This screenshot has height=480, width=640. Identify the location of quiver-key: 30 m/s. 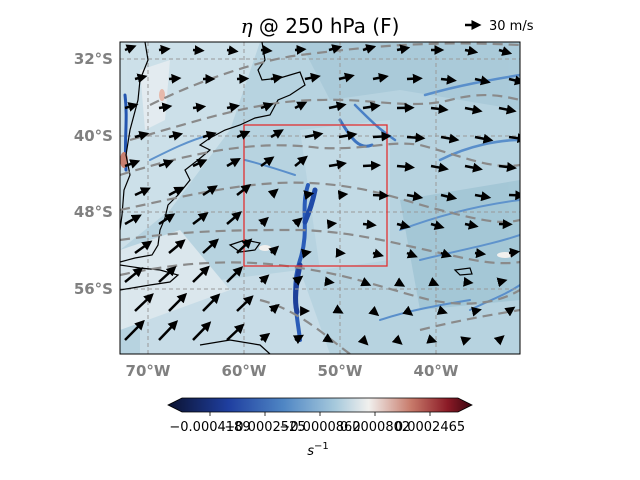
(499, 26).